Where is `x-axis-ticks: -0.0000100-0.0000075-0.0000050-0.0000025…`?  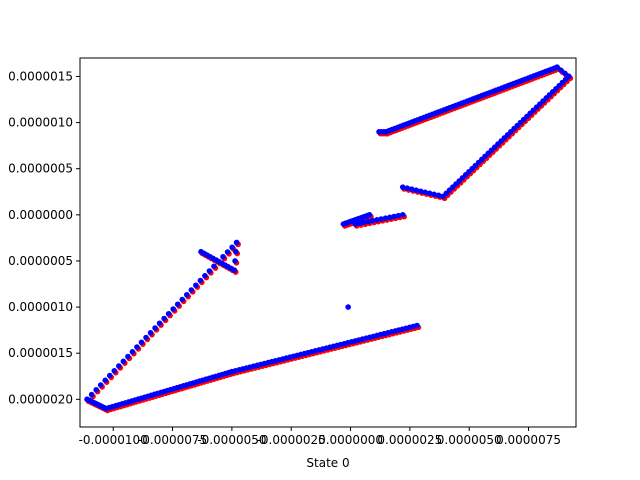 x-axis-ticks: -0.0000100-0.0000075-0.0000050-0.0000025… is located at coordinates (320, 437).